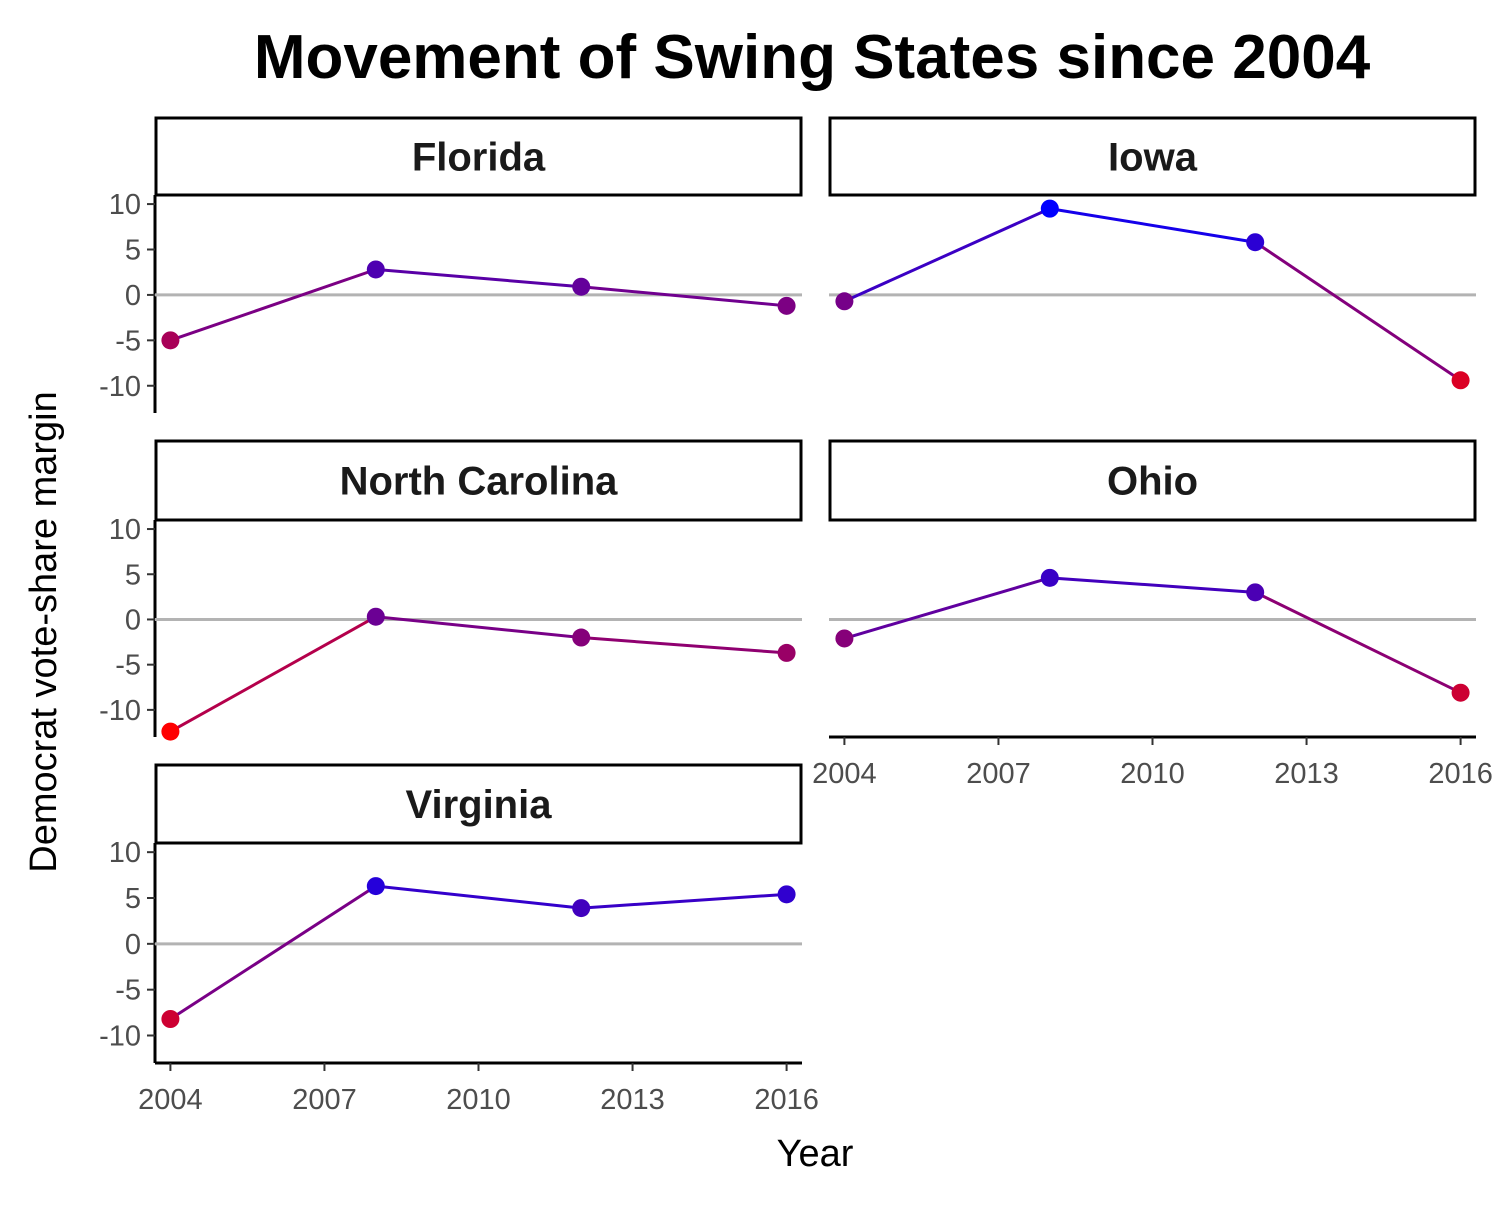 The image size is (1500, 1205). I want to click on chart-title: Movement of Swing States since 2004, so click(812, 57).